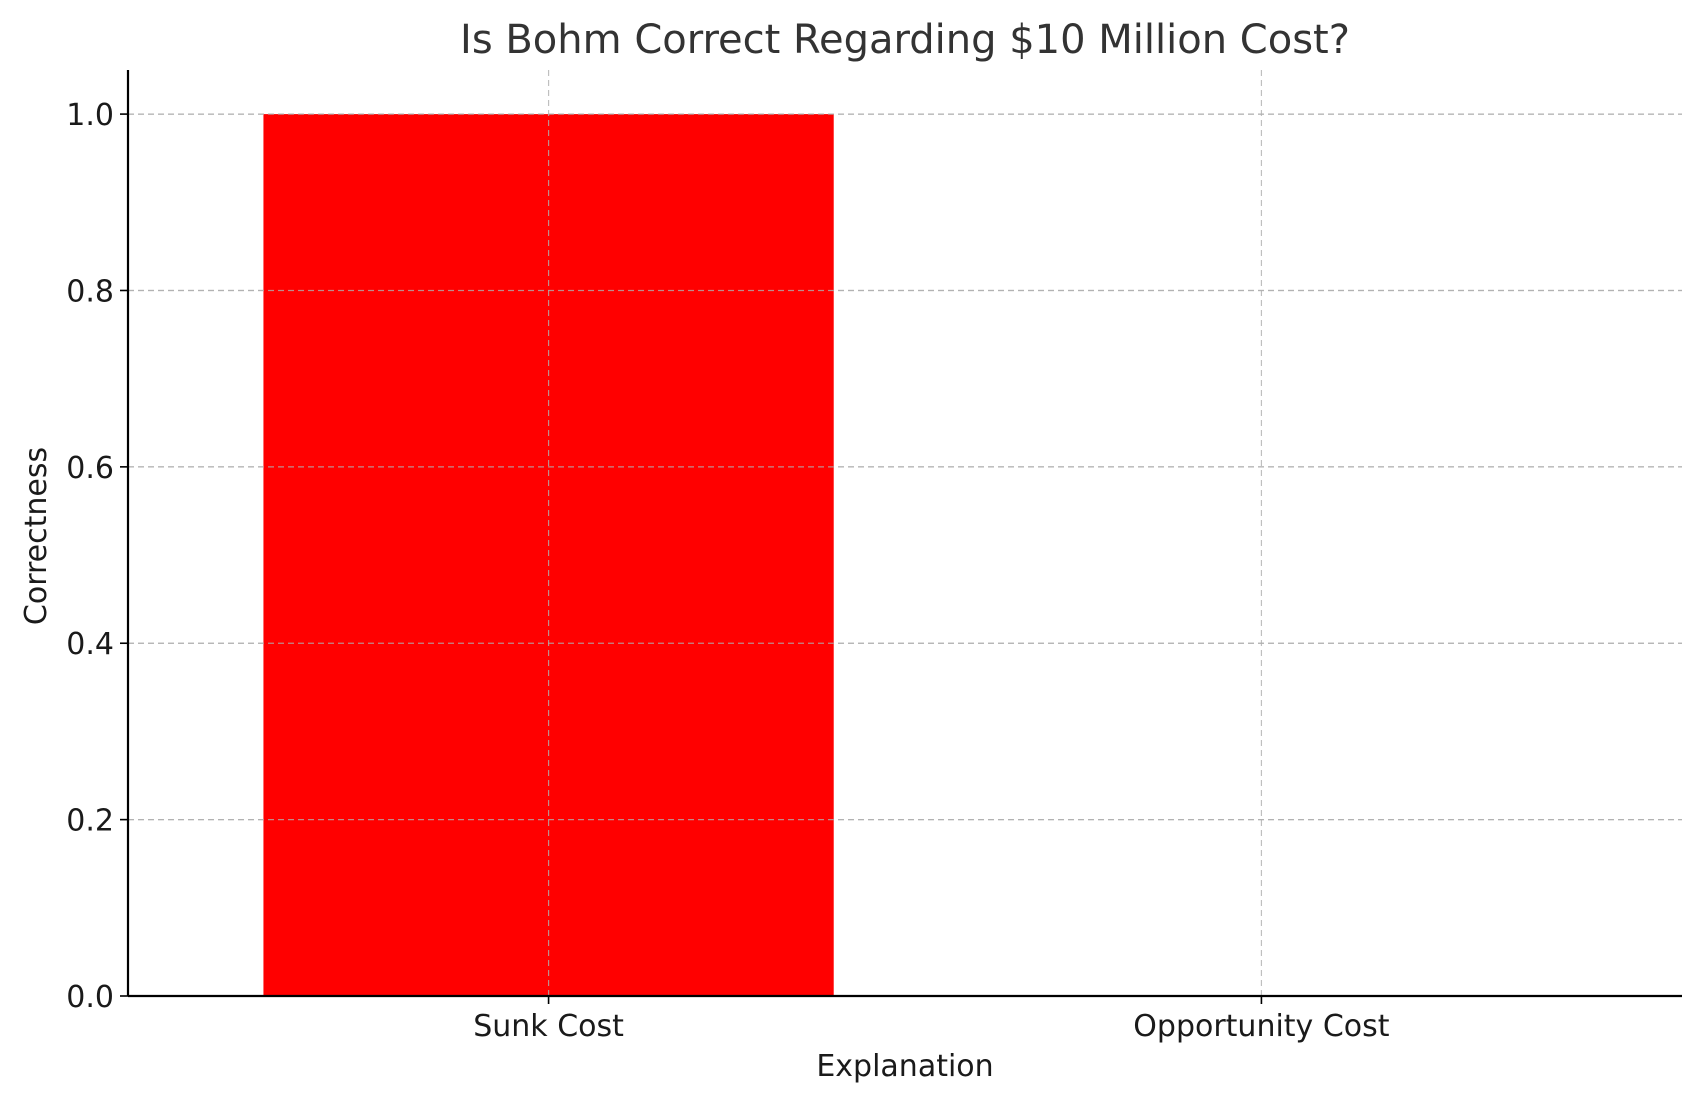  What do you see at coordinates (90, 644) in the screenshot?
I see `y-tick-label: 0.4` at bounding box center [90, 644].